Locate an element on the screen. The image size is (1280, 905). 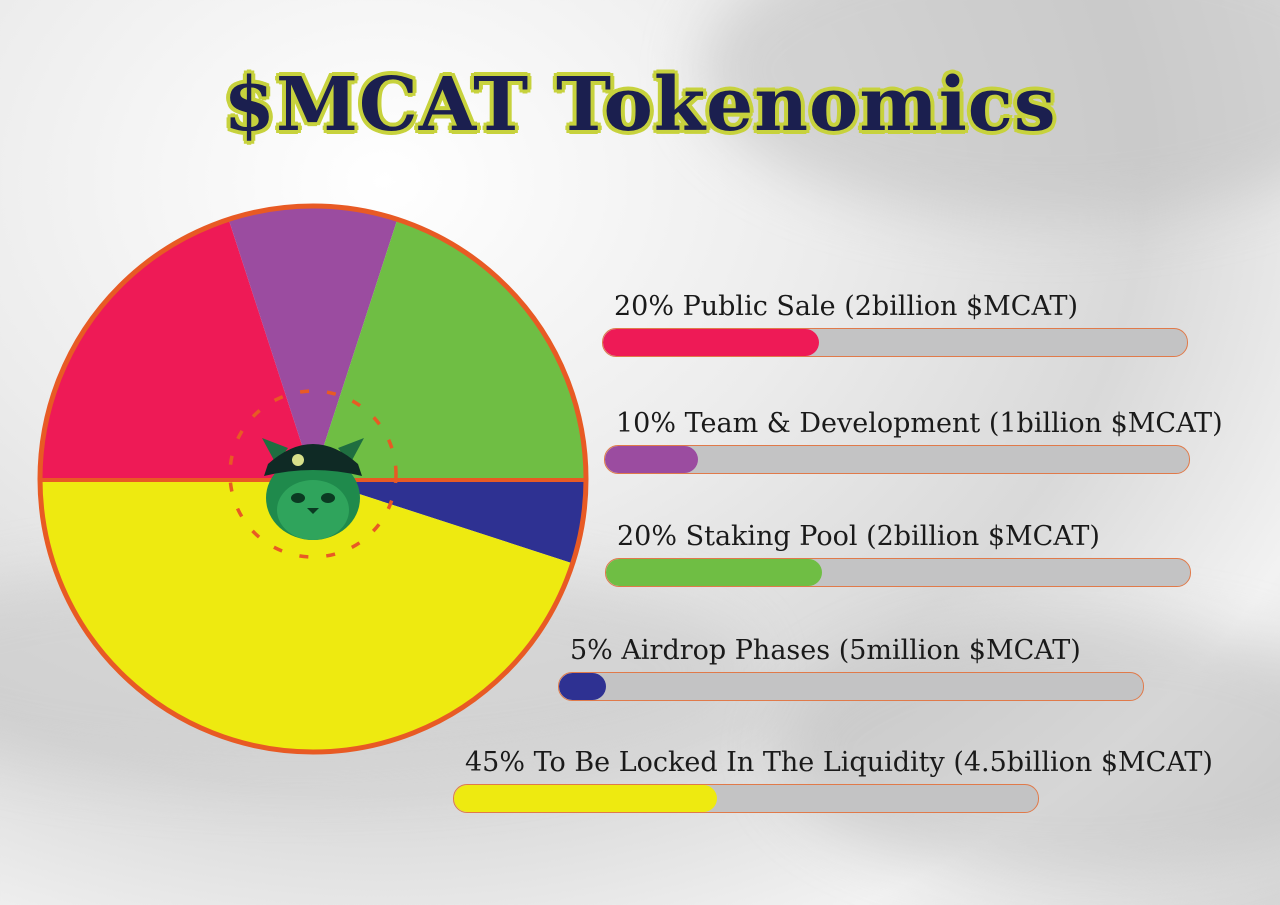
center-dashed-ring is located at coordinates (313, 474).